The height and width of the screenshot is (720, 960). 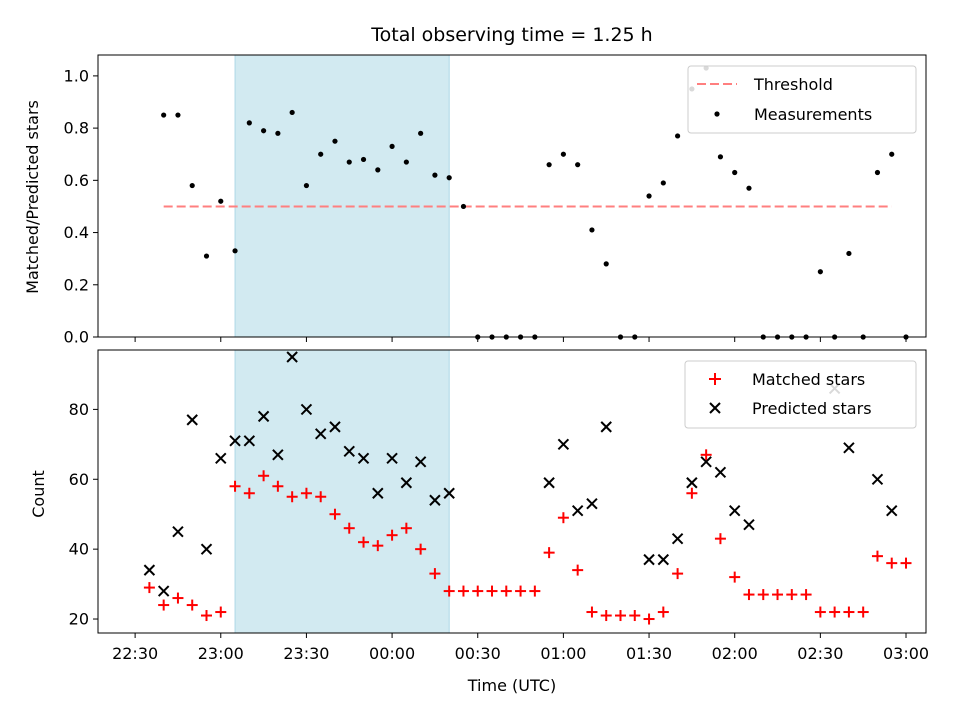 I want to click on legend-matched-swatch, so click(x=715, y=379).